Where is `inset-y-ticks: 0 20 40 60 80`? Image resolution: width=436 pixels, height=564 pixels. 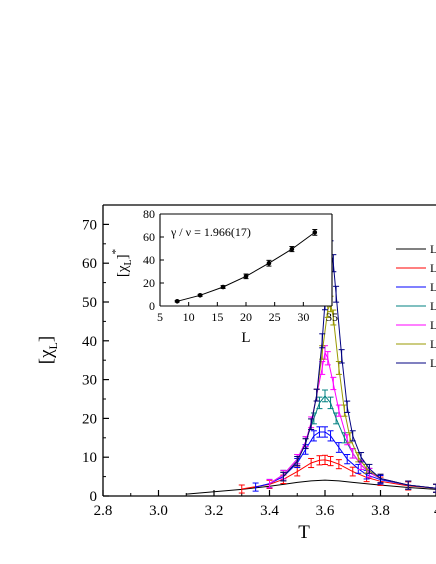 inset-y-ticks: 0 20 40 60 80 is located at coordinates (153, 260).